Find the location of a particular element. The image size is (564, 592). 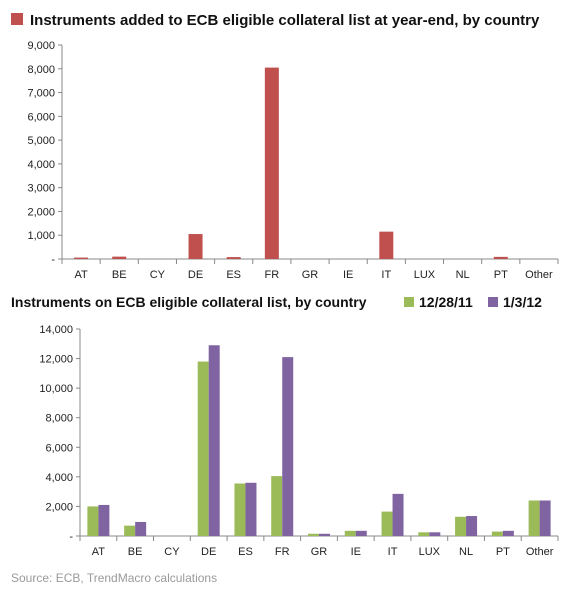

chart1-x-tick-label: IT is located at coordinates (386, 275).